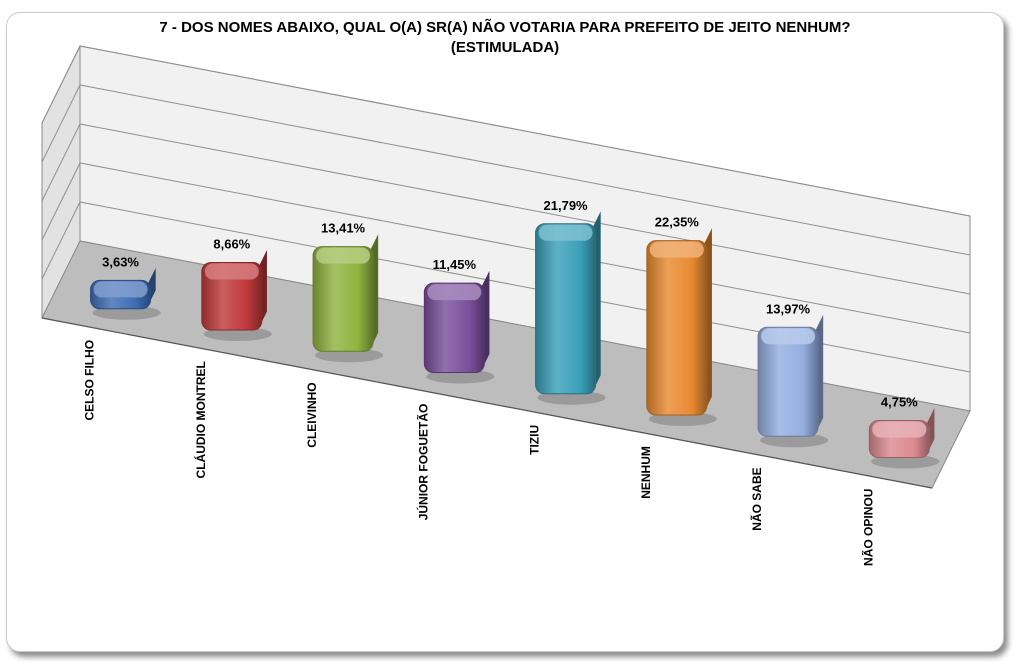 The width and height of the screenshot is (1024, 669). Describe the element at coordinates (120, 261) in the screenshot. I see `data-label: 3,63%` at that location.